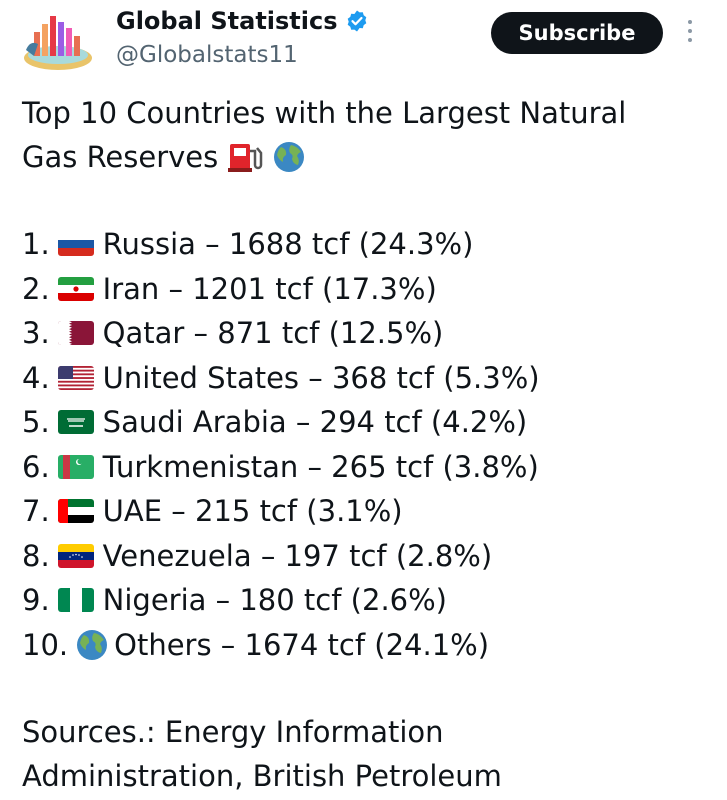 The image size is (727, 800). I want to click on title-line-2: Gas Reserves, so click(324, 160).